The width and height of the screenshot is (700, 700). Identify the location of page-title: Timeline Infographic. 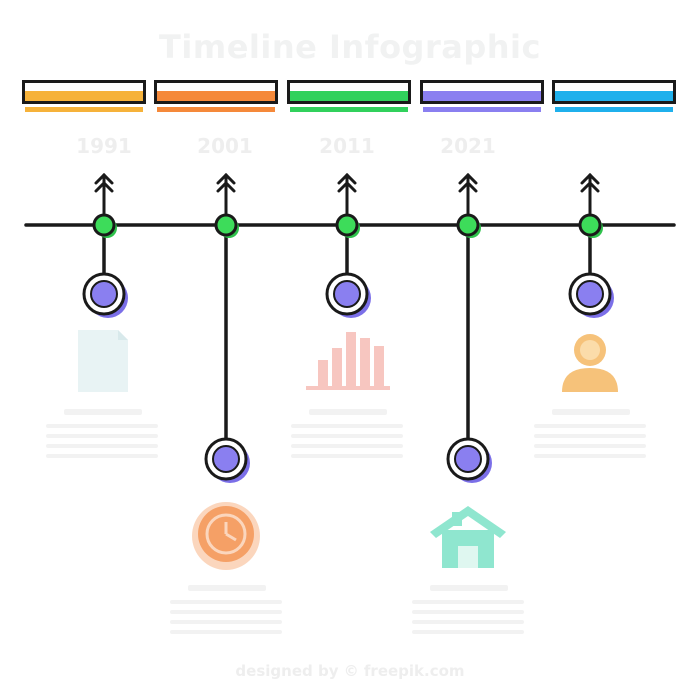
(350, 47).